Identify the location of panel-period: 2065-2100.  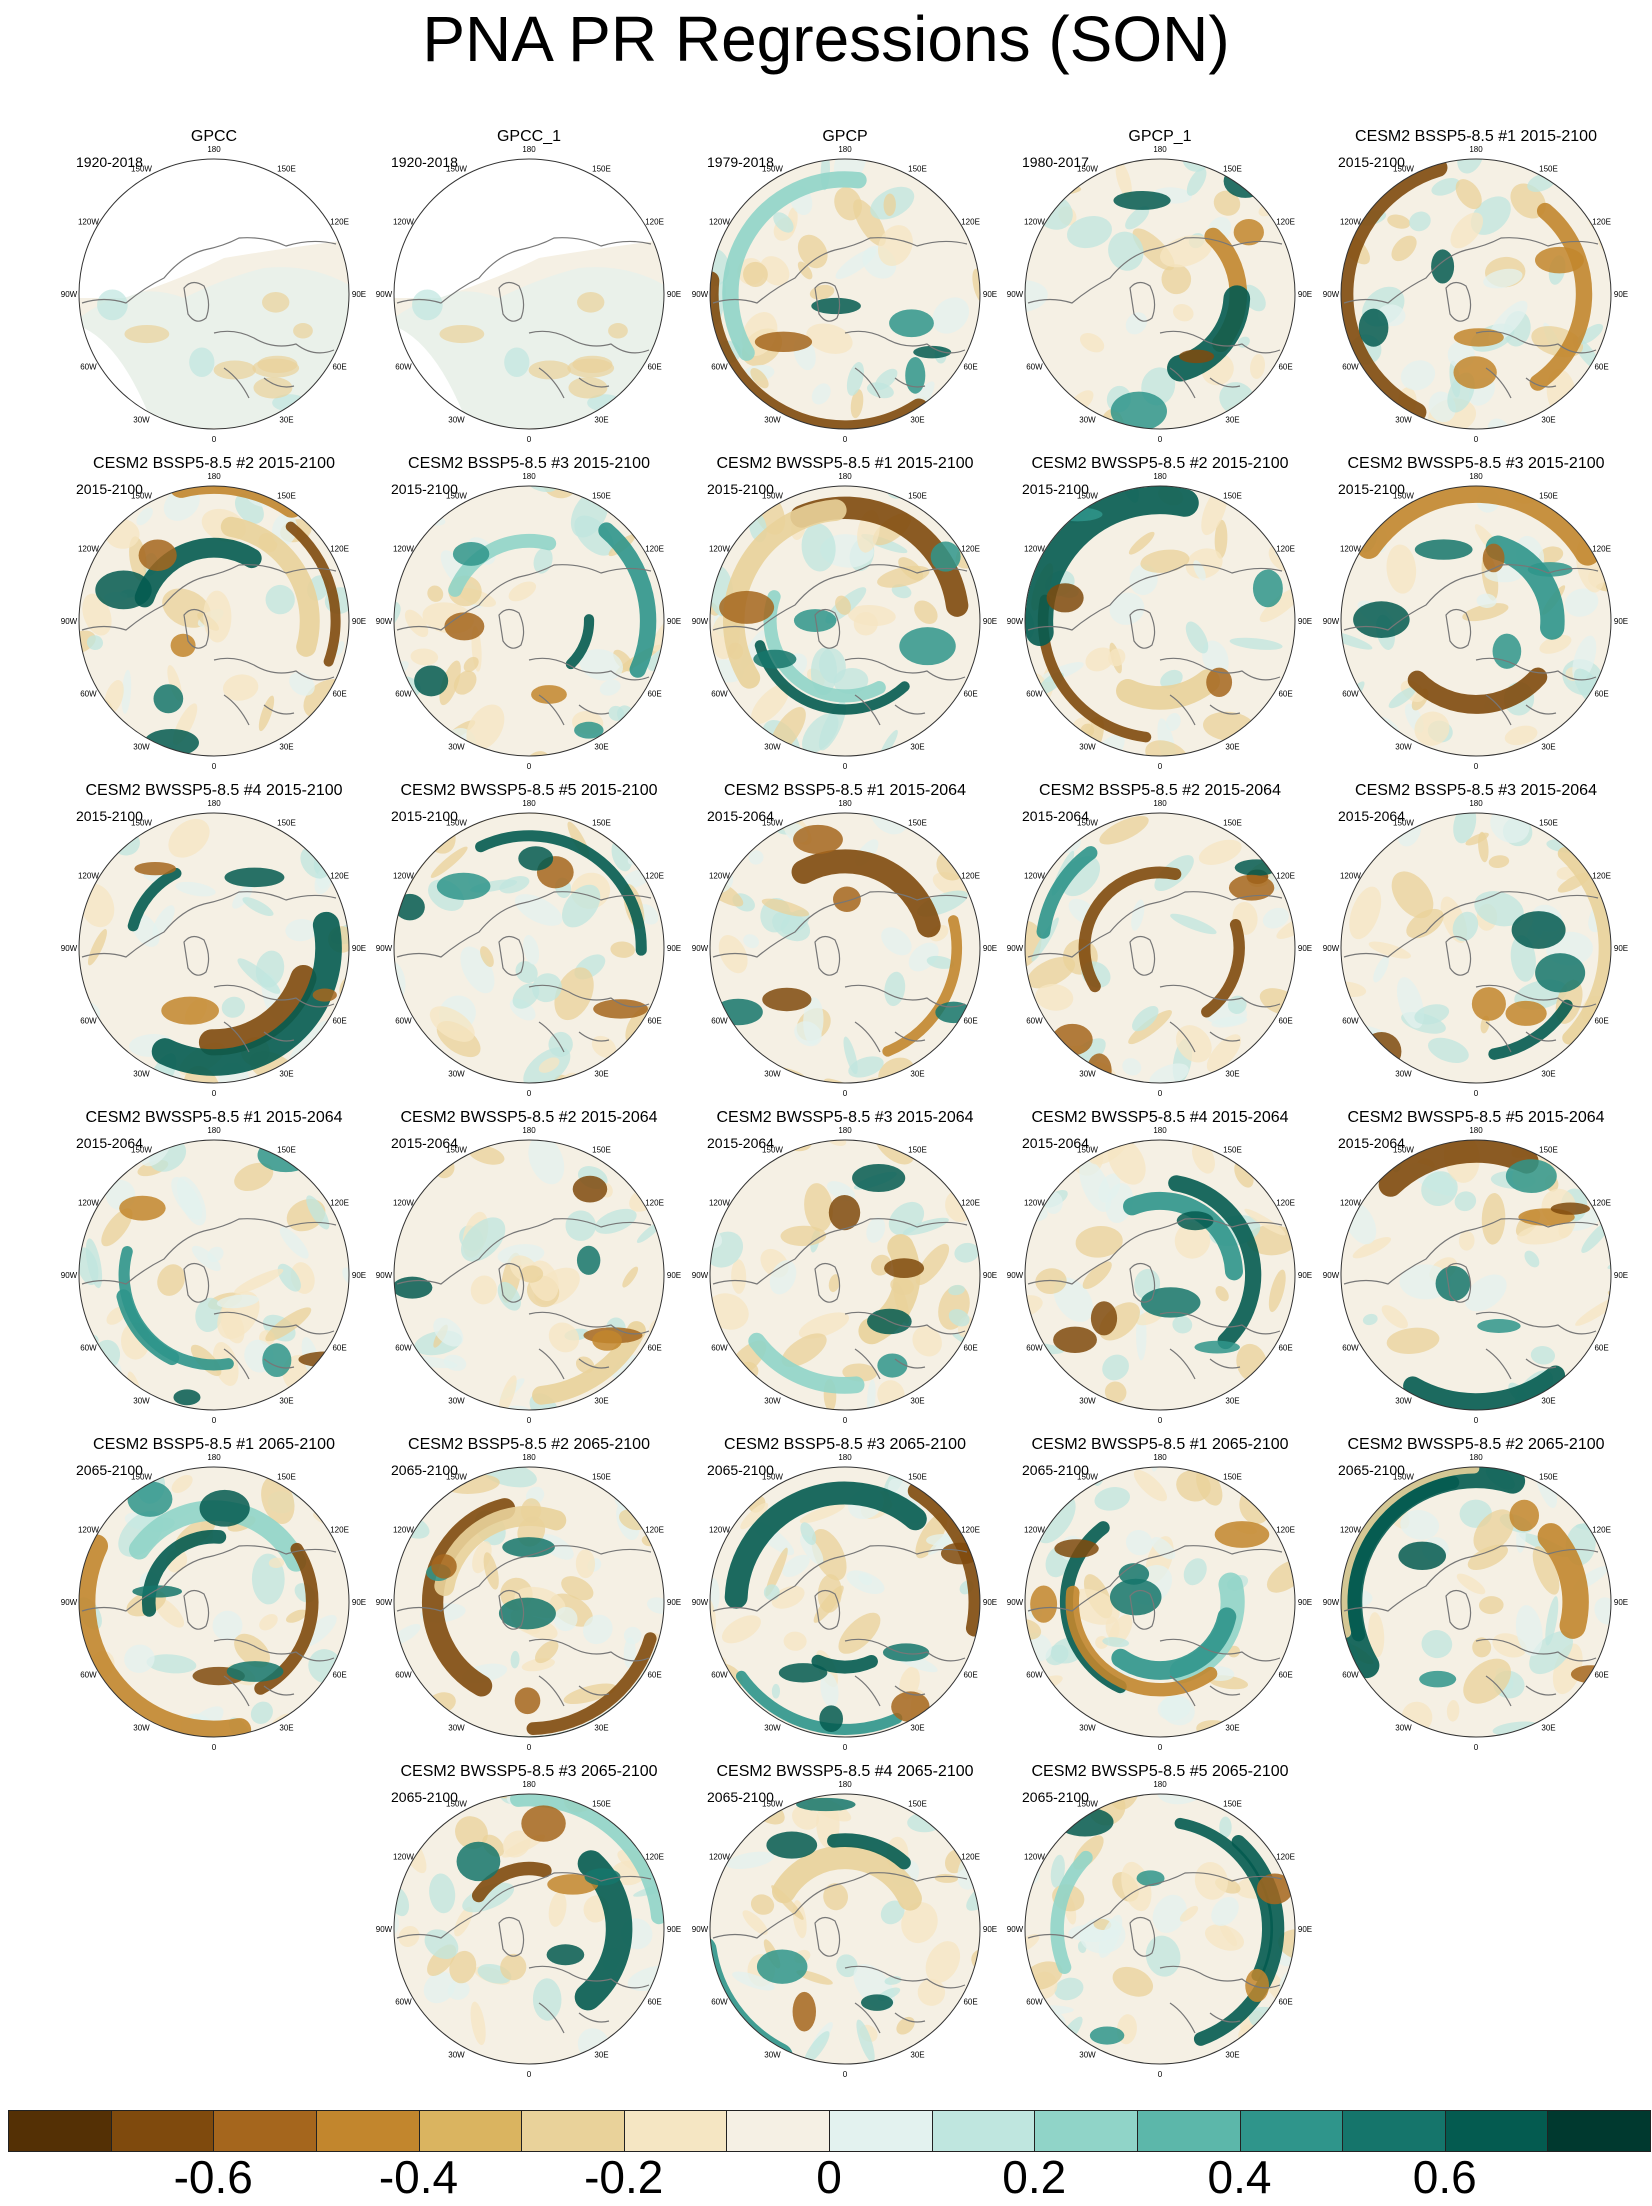
(424, 1797).